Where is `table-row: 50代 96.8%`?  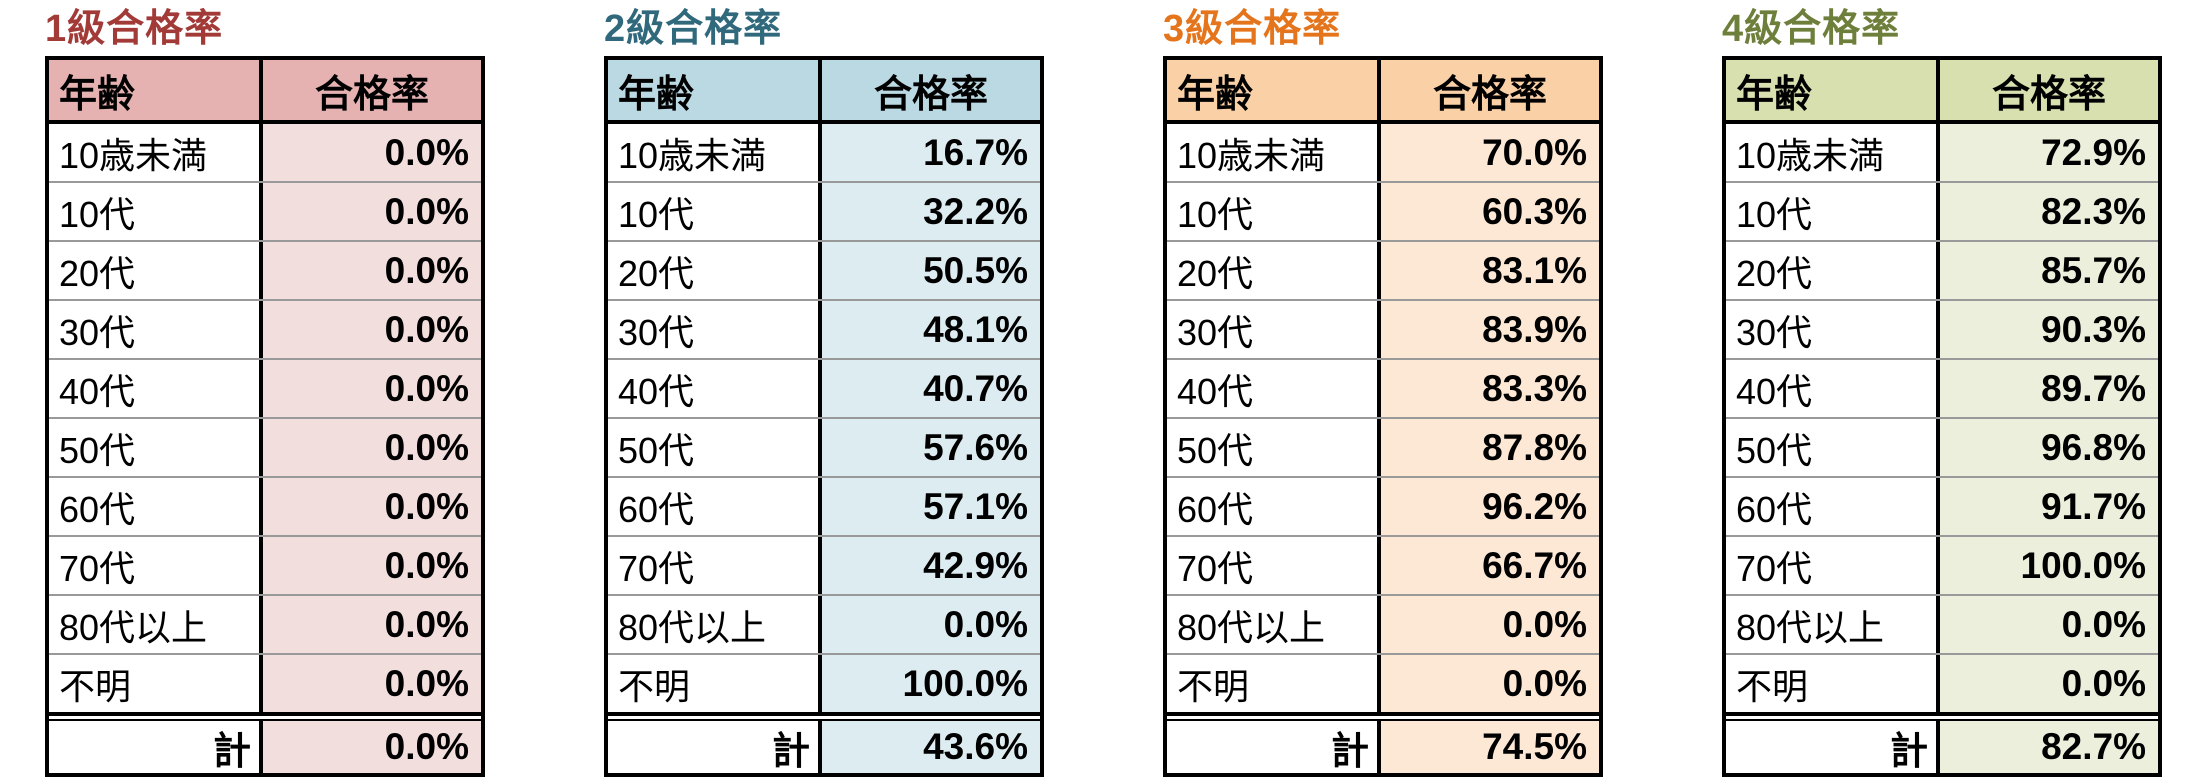 table-row: 50代 96.8% is located at coordinates (1942, 448).